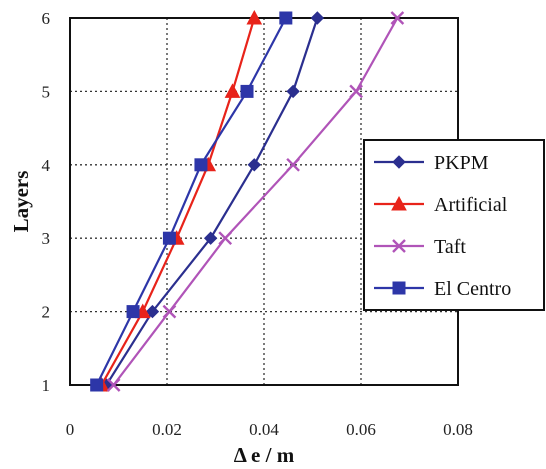 This screenshot has width=546, height=469. I want to click on legend-entry: El Centro, so click(442, 289).